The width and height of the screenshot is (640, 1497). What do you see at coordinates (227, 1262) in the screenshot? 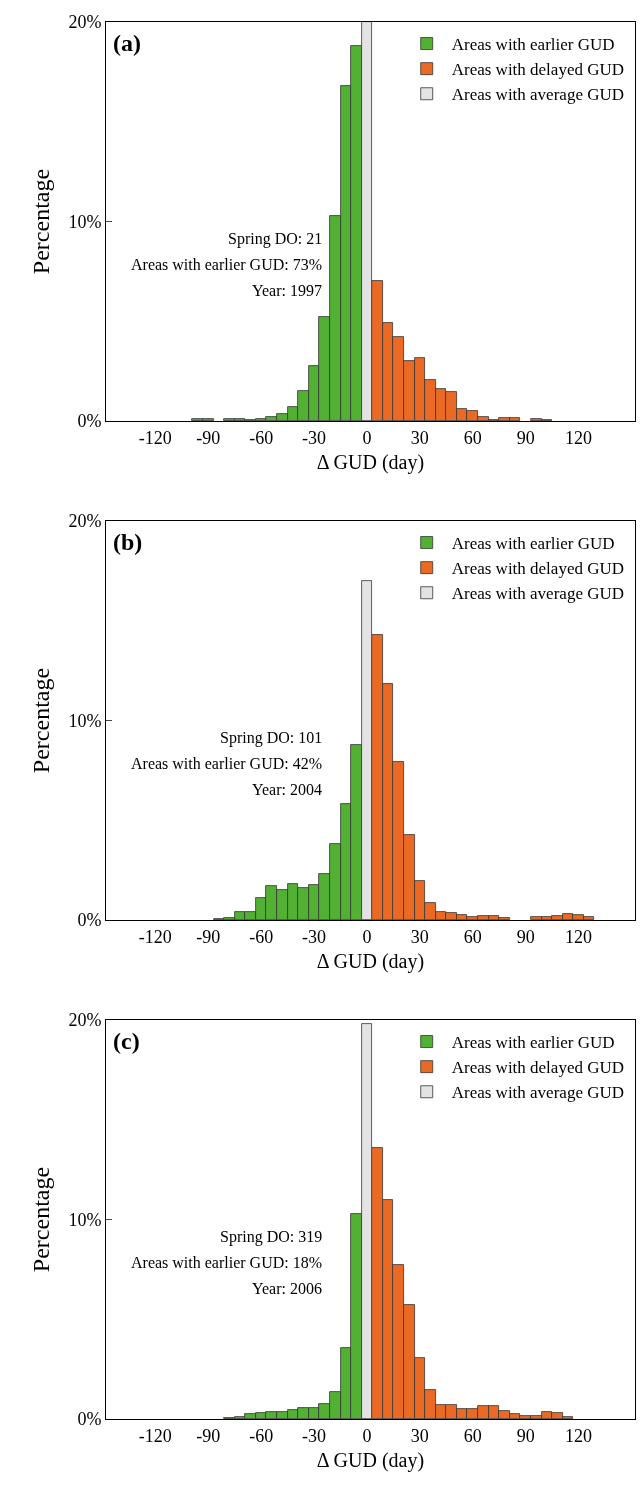
I see `annotation: Areas with earlier GUD: 18%` at bounding box center [227, 1262].